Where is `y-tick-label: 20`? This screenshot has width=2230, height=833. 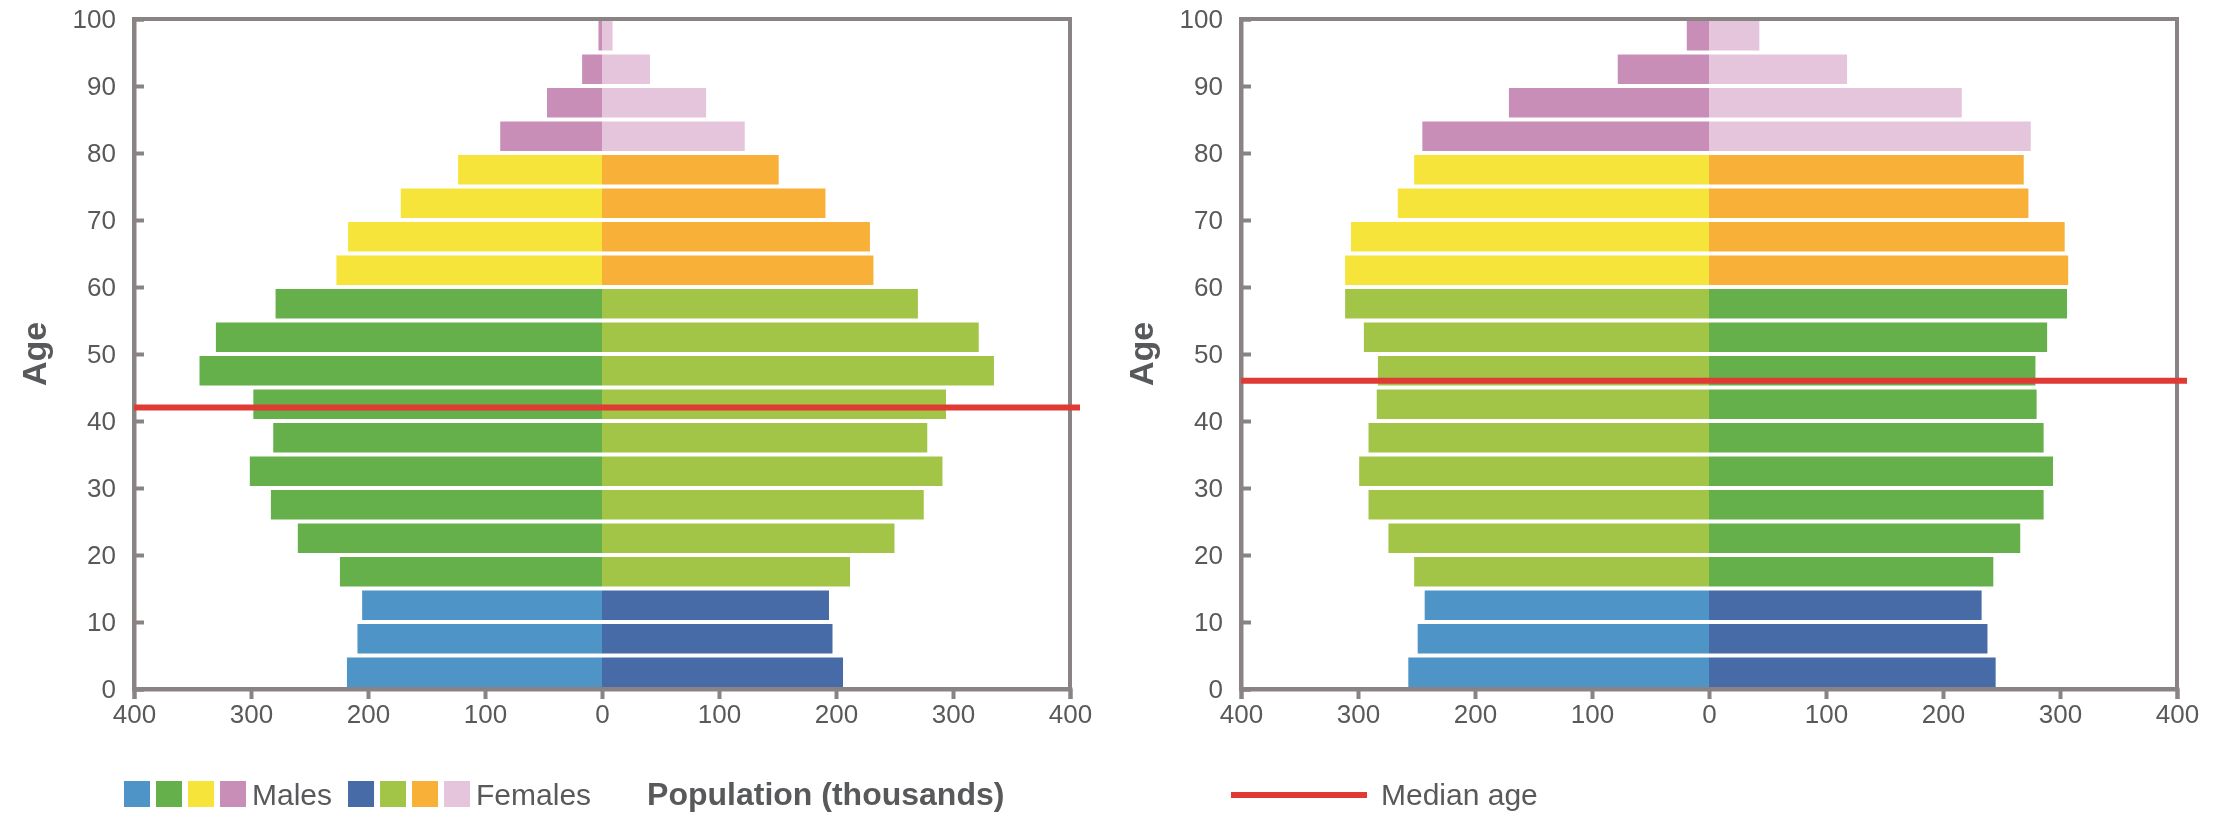
y-tick-label: 20 is located at coordinates (1208, 554).